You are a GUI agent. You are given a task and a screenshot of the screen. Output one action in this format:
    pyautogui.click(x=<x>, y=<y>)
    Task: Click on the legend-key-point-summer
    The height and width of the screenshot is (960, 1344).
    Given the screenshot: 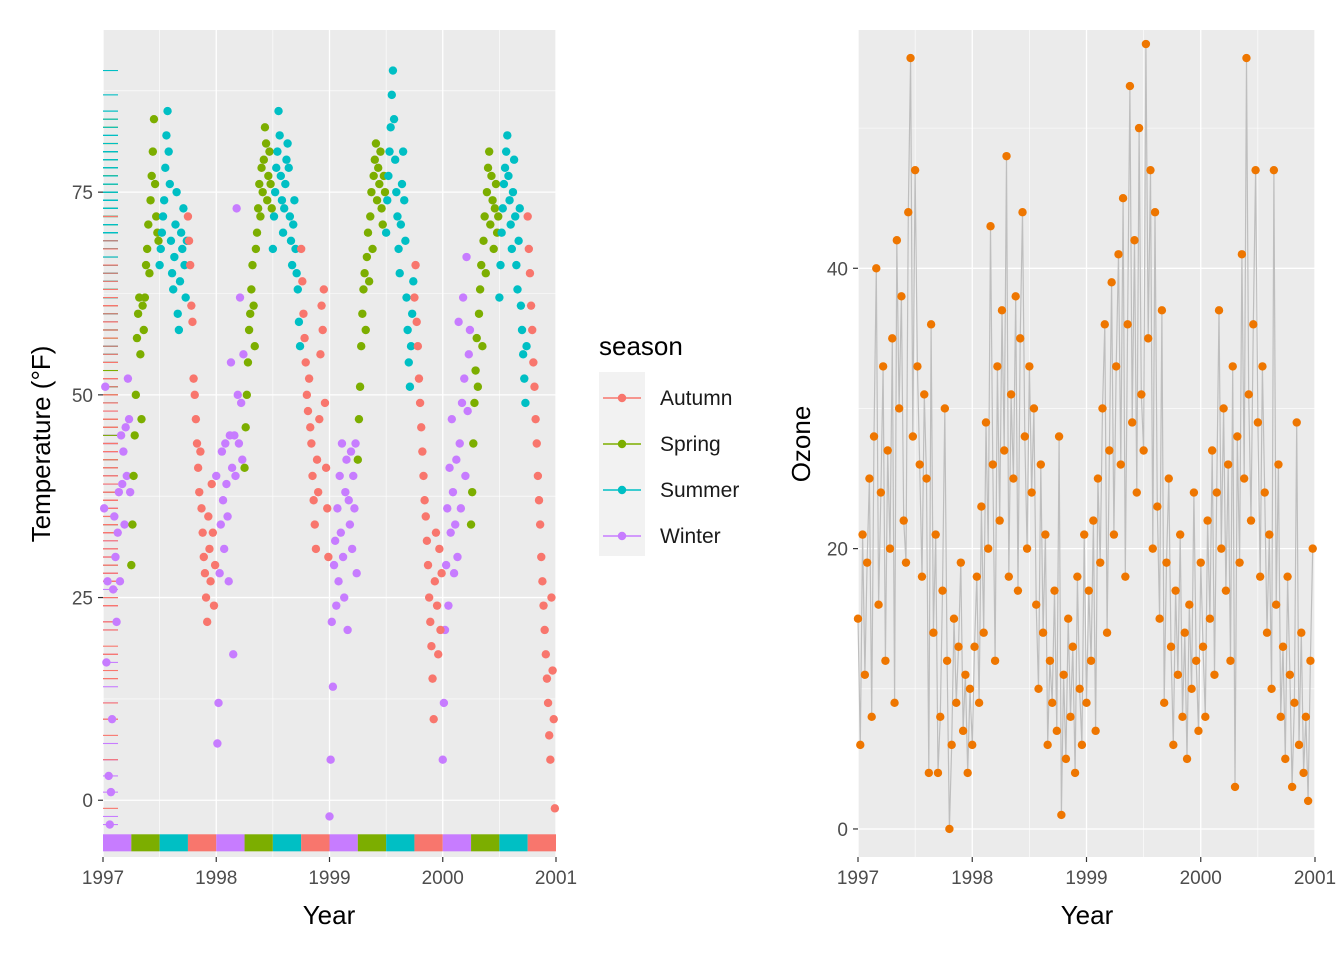 What is the action you would take?
    pyautogui.click(x=622, y=490)
    